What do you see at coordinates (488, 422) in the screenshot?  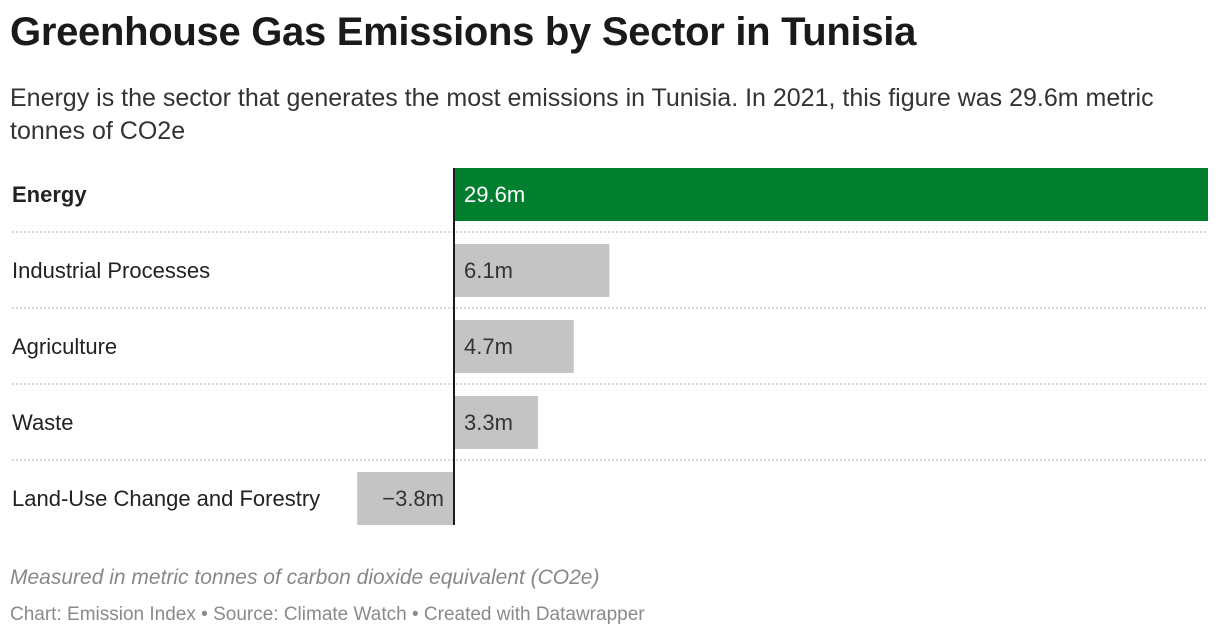 I see `value-label: 3.3m` at bounding box center [488, 422].